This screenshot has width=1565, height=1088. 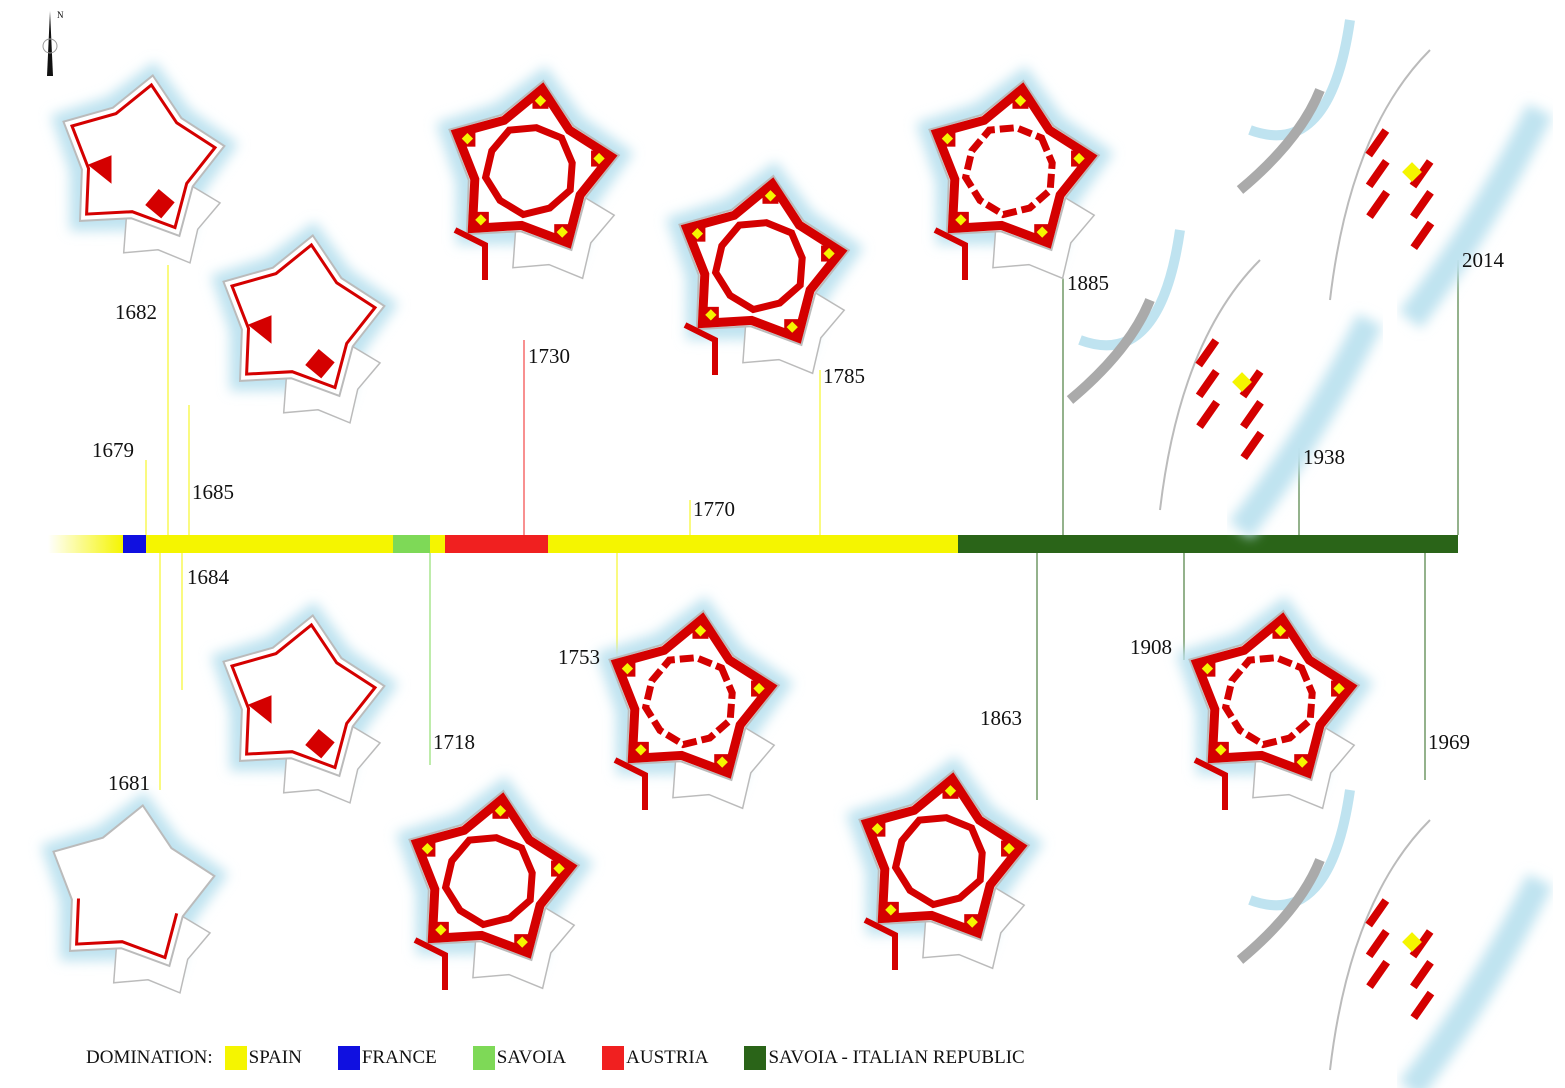 I want to click on legend-label: AUSTRIA, so click(x=667, y=1057).